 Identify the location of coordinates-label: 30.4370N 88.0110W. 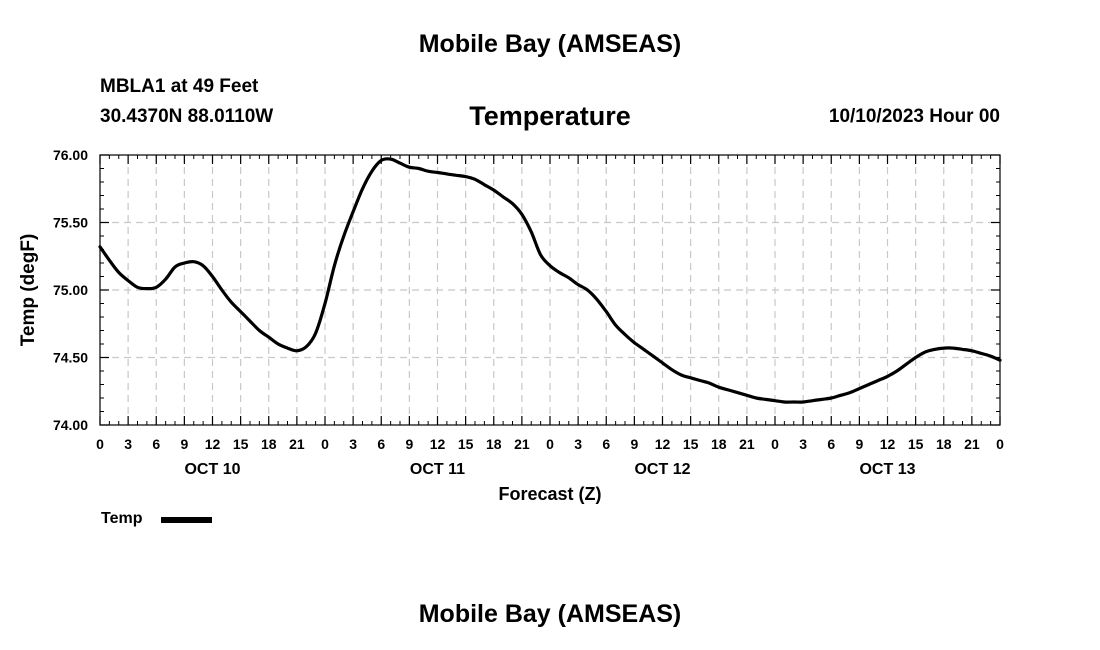
(187, 116).